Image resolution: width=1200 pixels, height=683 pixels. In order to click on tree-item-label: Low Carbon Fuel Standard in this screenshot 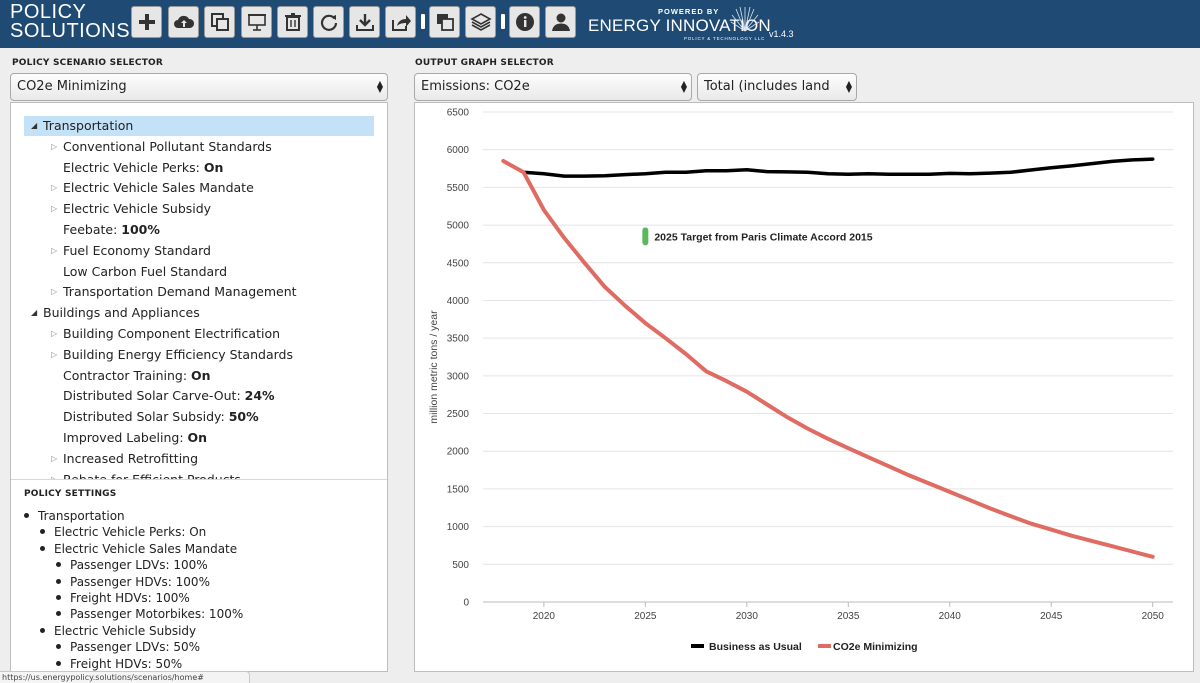, I will do `click(145, 271)`.